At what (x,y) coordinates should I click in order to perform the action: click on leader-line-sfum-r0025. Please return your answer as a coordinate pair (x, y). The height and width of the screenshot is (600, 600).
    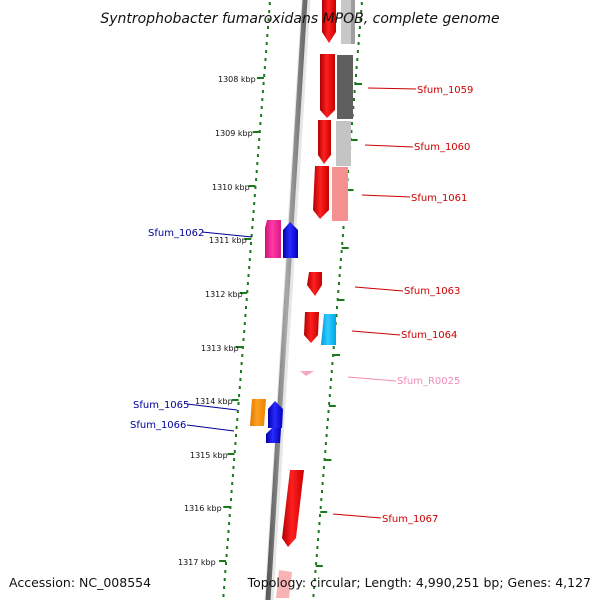
    Looking at the image, I should click on (372, 379).